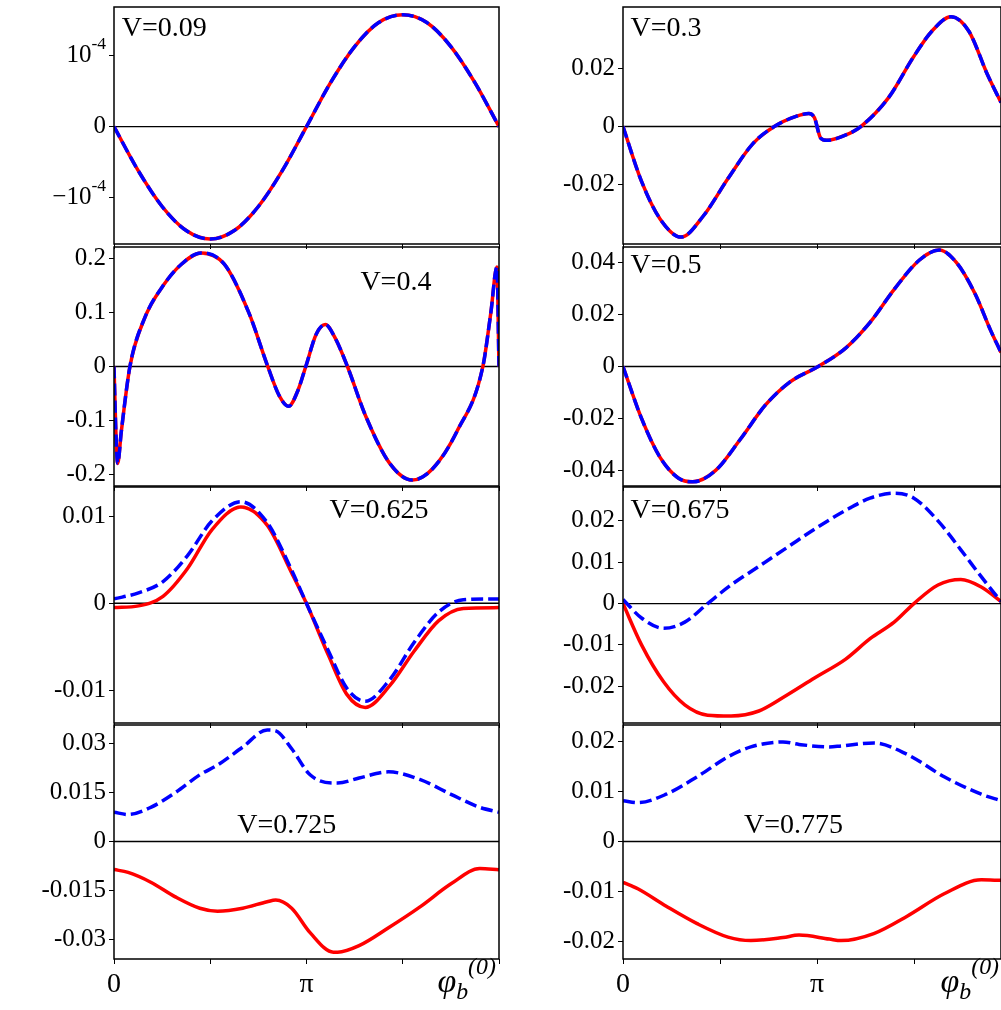 Image resolution: width=1001 pixels, height=1010 pixels. Describe the element at coordinates (379, 508) in the screenshot. I see `annotation: V=0.625` at that location.